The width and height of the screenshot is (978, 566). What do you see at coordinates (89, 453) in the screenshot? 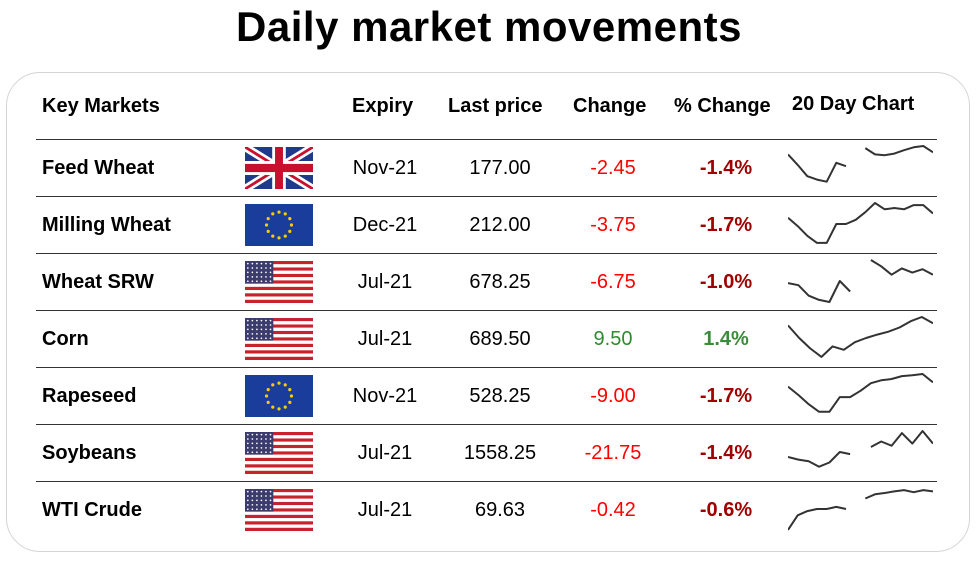
I see `market-name: Soybeans` at bounding box center [89, 453].